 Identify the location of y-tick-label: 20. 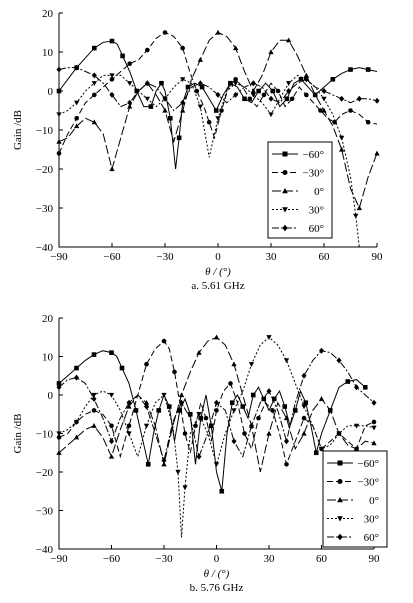
(48, 14).